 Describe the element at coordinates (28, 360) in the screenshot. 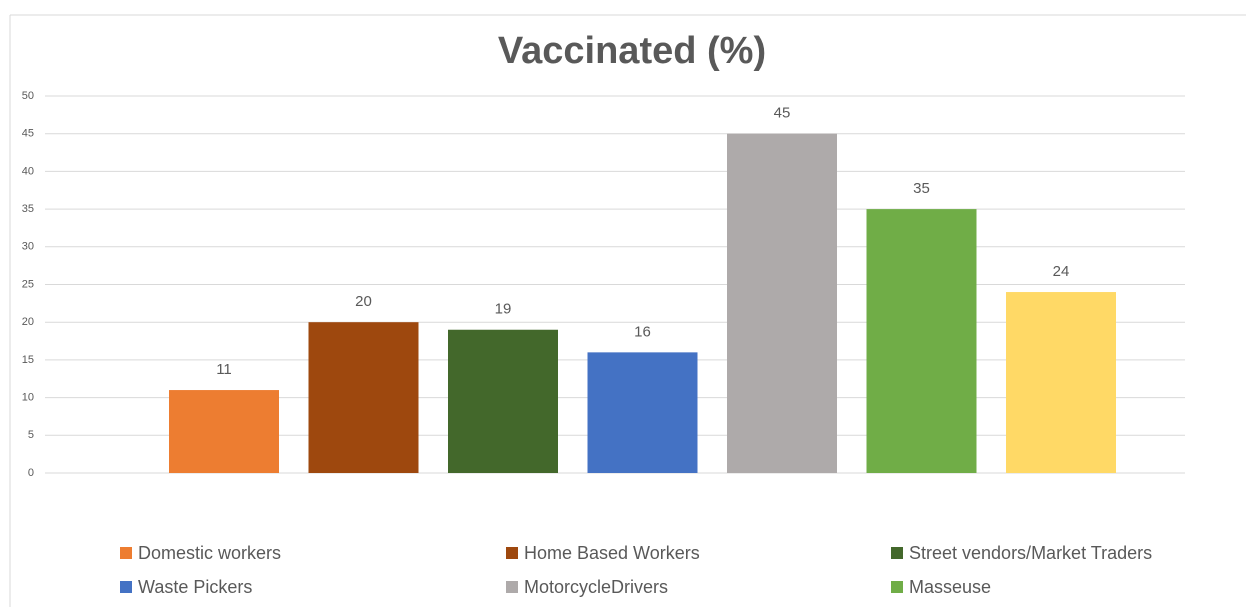

I see `y-tick-label: 15` at that location.